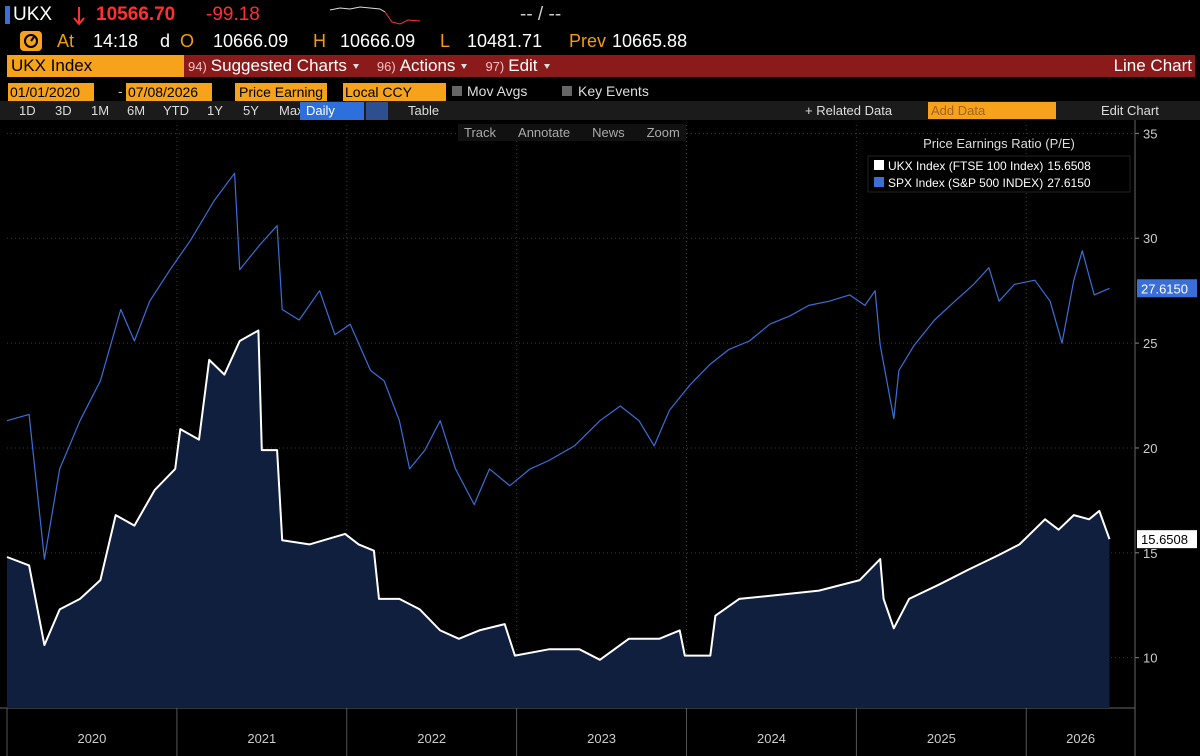 This screenshot has height=756, width=1200. What do you see at coordinates (1150, 343) in the screenshot?
I see `y-tick-label: 25` at bounding box center [1150, 343].